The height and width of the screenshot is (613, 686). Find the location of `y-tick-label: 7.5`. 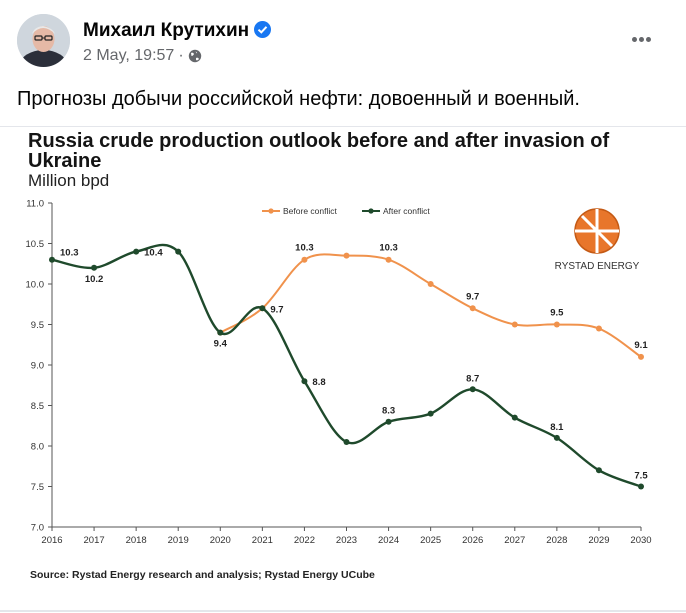

y-tick-label: 7.5 is located at coordinates (37, 487).